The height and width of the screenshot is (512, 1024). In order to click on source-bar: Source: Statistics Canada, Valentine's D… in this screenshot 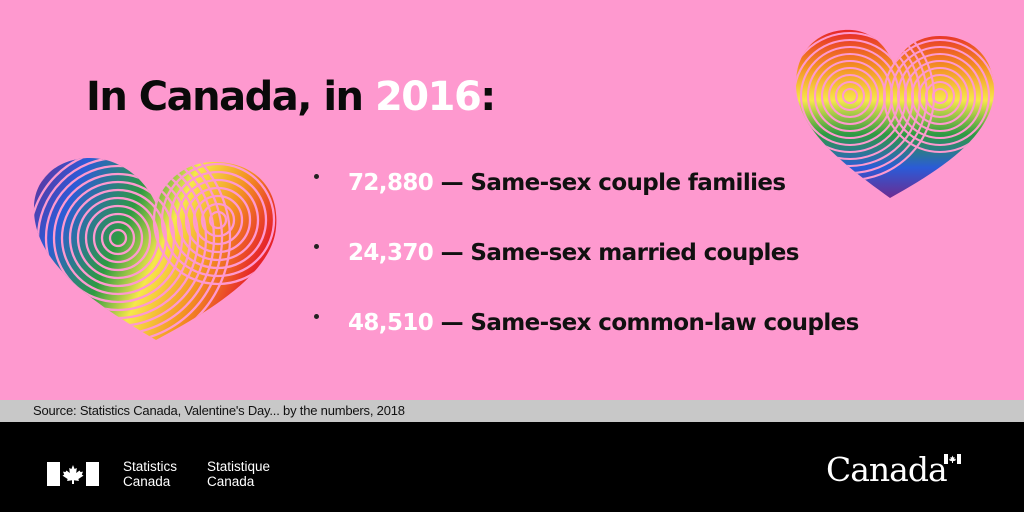, I will do `click(512, 411)`.